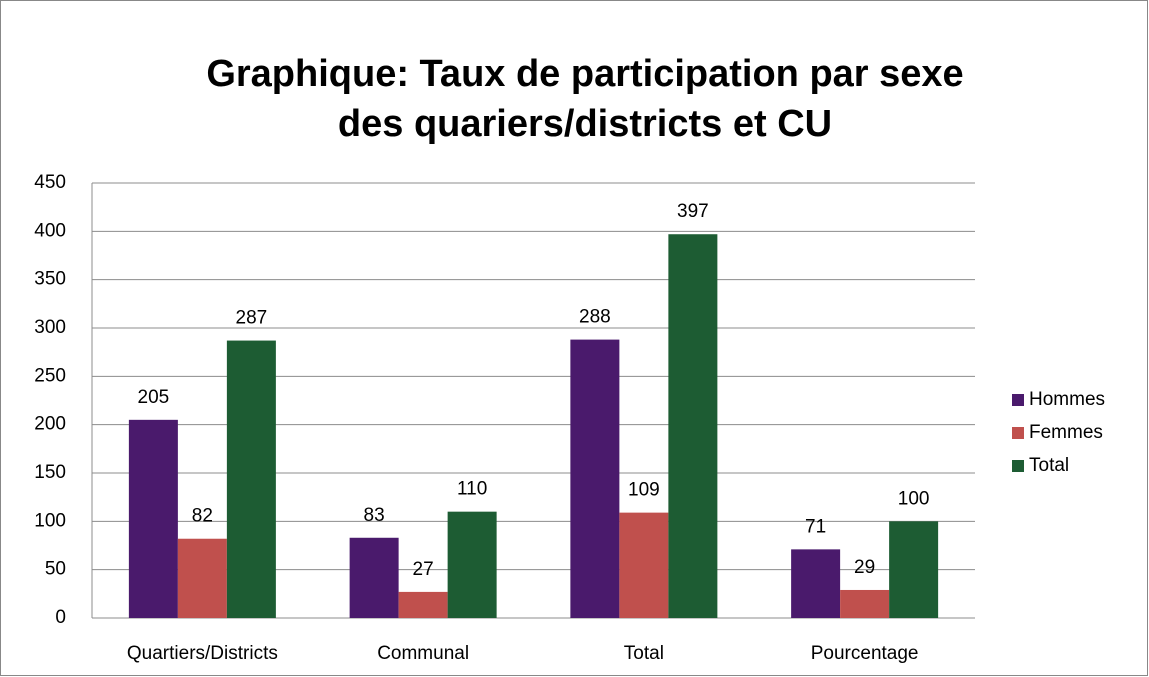 The width and height of the screenshot is (1149, 677). What do you see at coordinates (693, 211) in the screenshot?
I see `data-label: 397` at bounding box center [693, 211].